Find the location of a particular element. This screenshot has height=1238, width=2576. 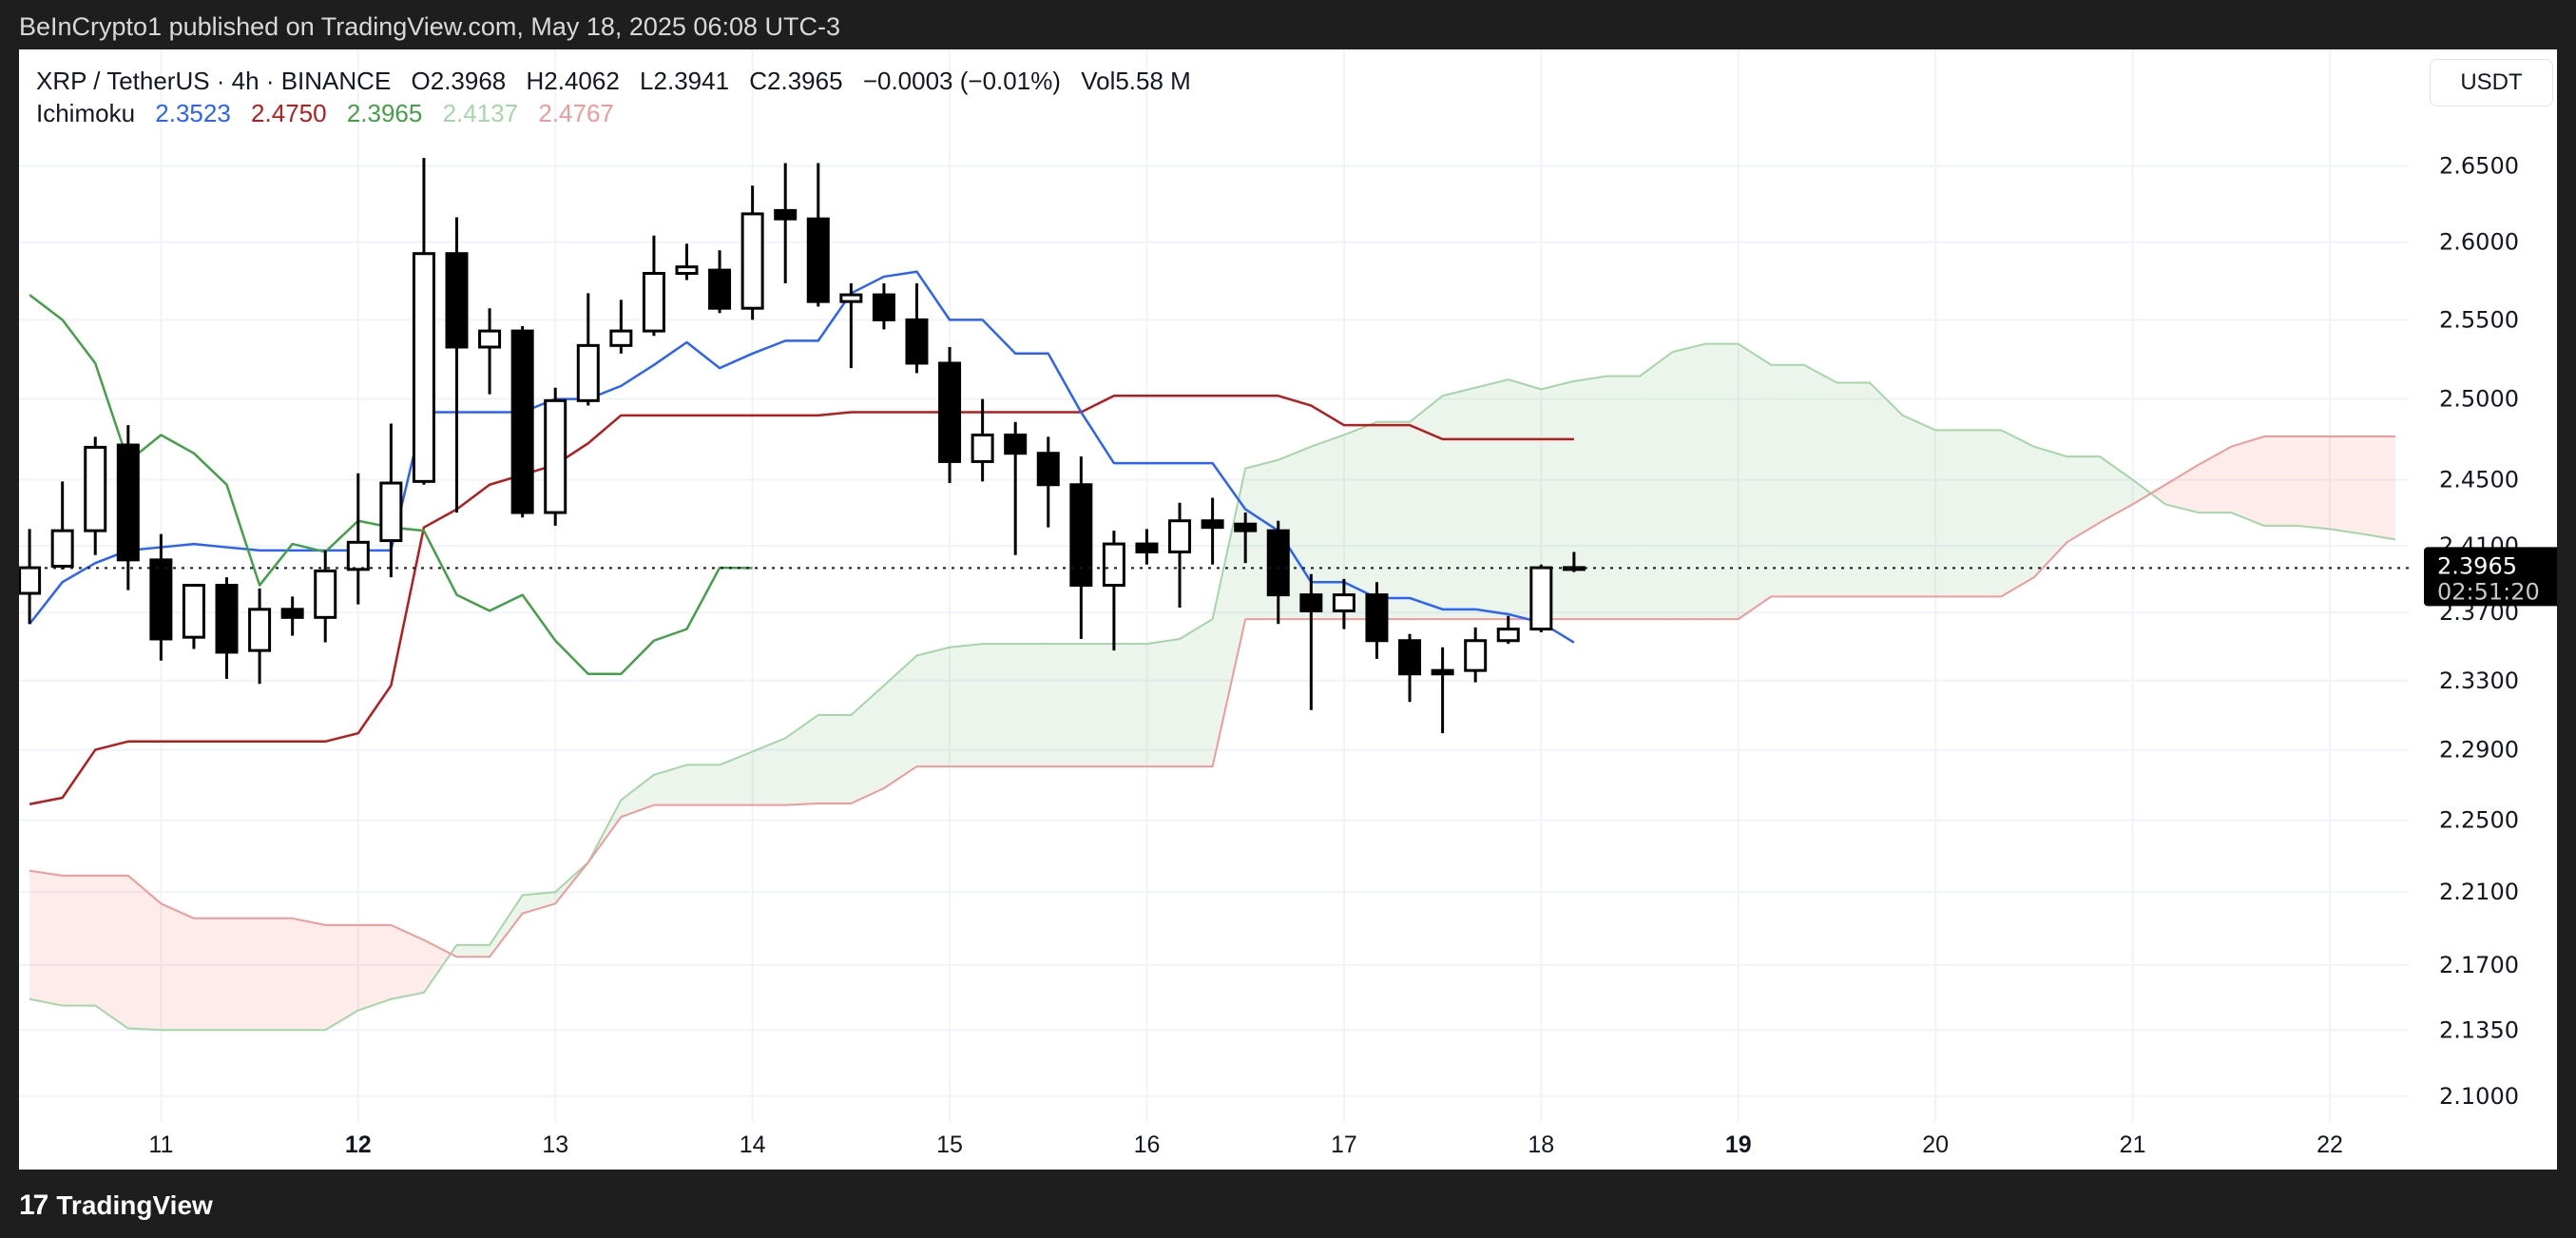

time-tick-label: 16 is located at coordinates (1147, 1145).